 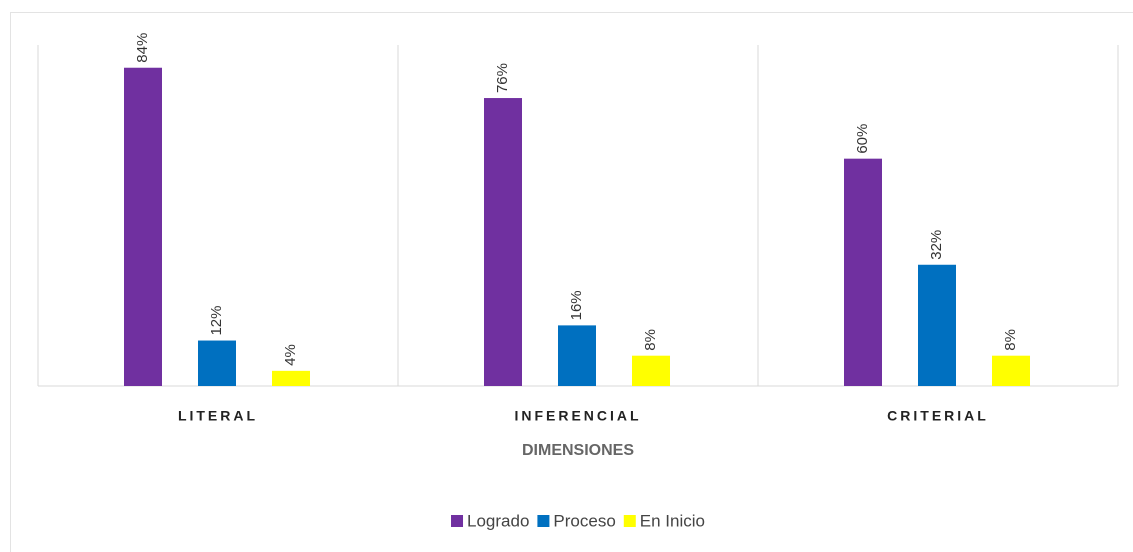 I want to click on data-label: 4%, so click(x=290, y=355).